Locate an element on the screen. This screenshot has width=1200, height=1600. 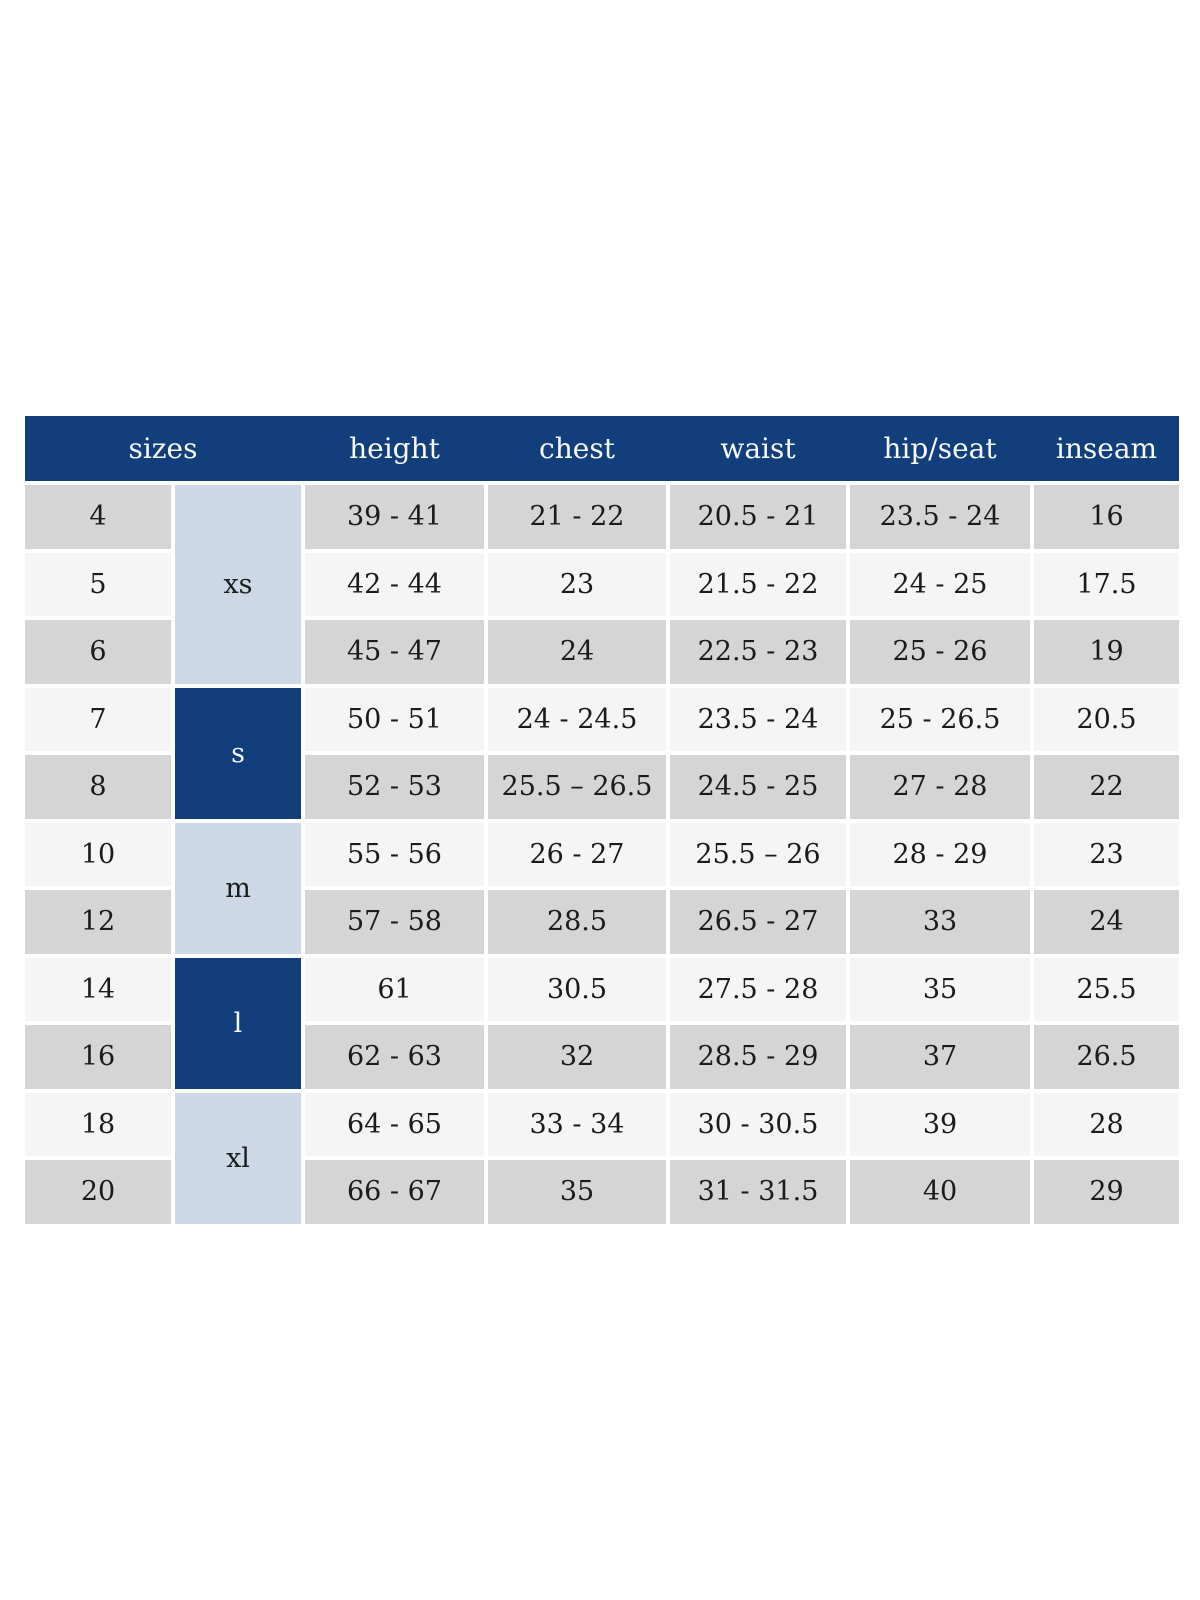
waist-cell: 30 - 30.5 is located at coordinates (758, 1124).